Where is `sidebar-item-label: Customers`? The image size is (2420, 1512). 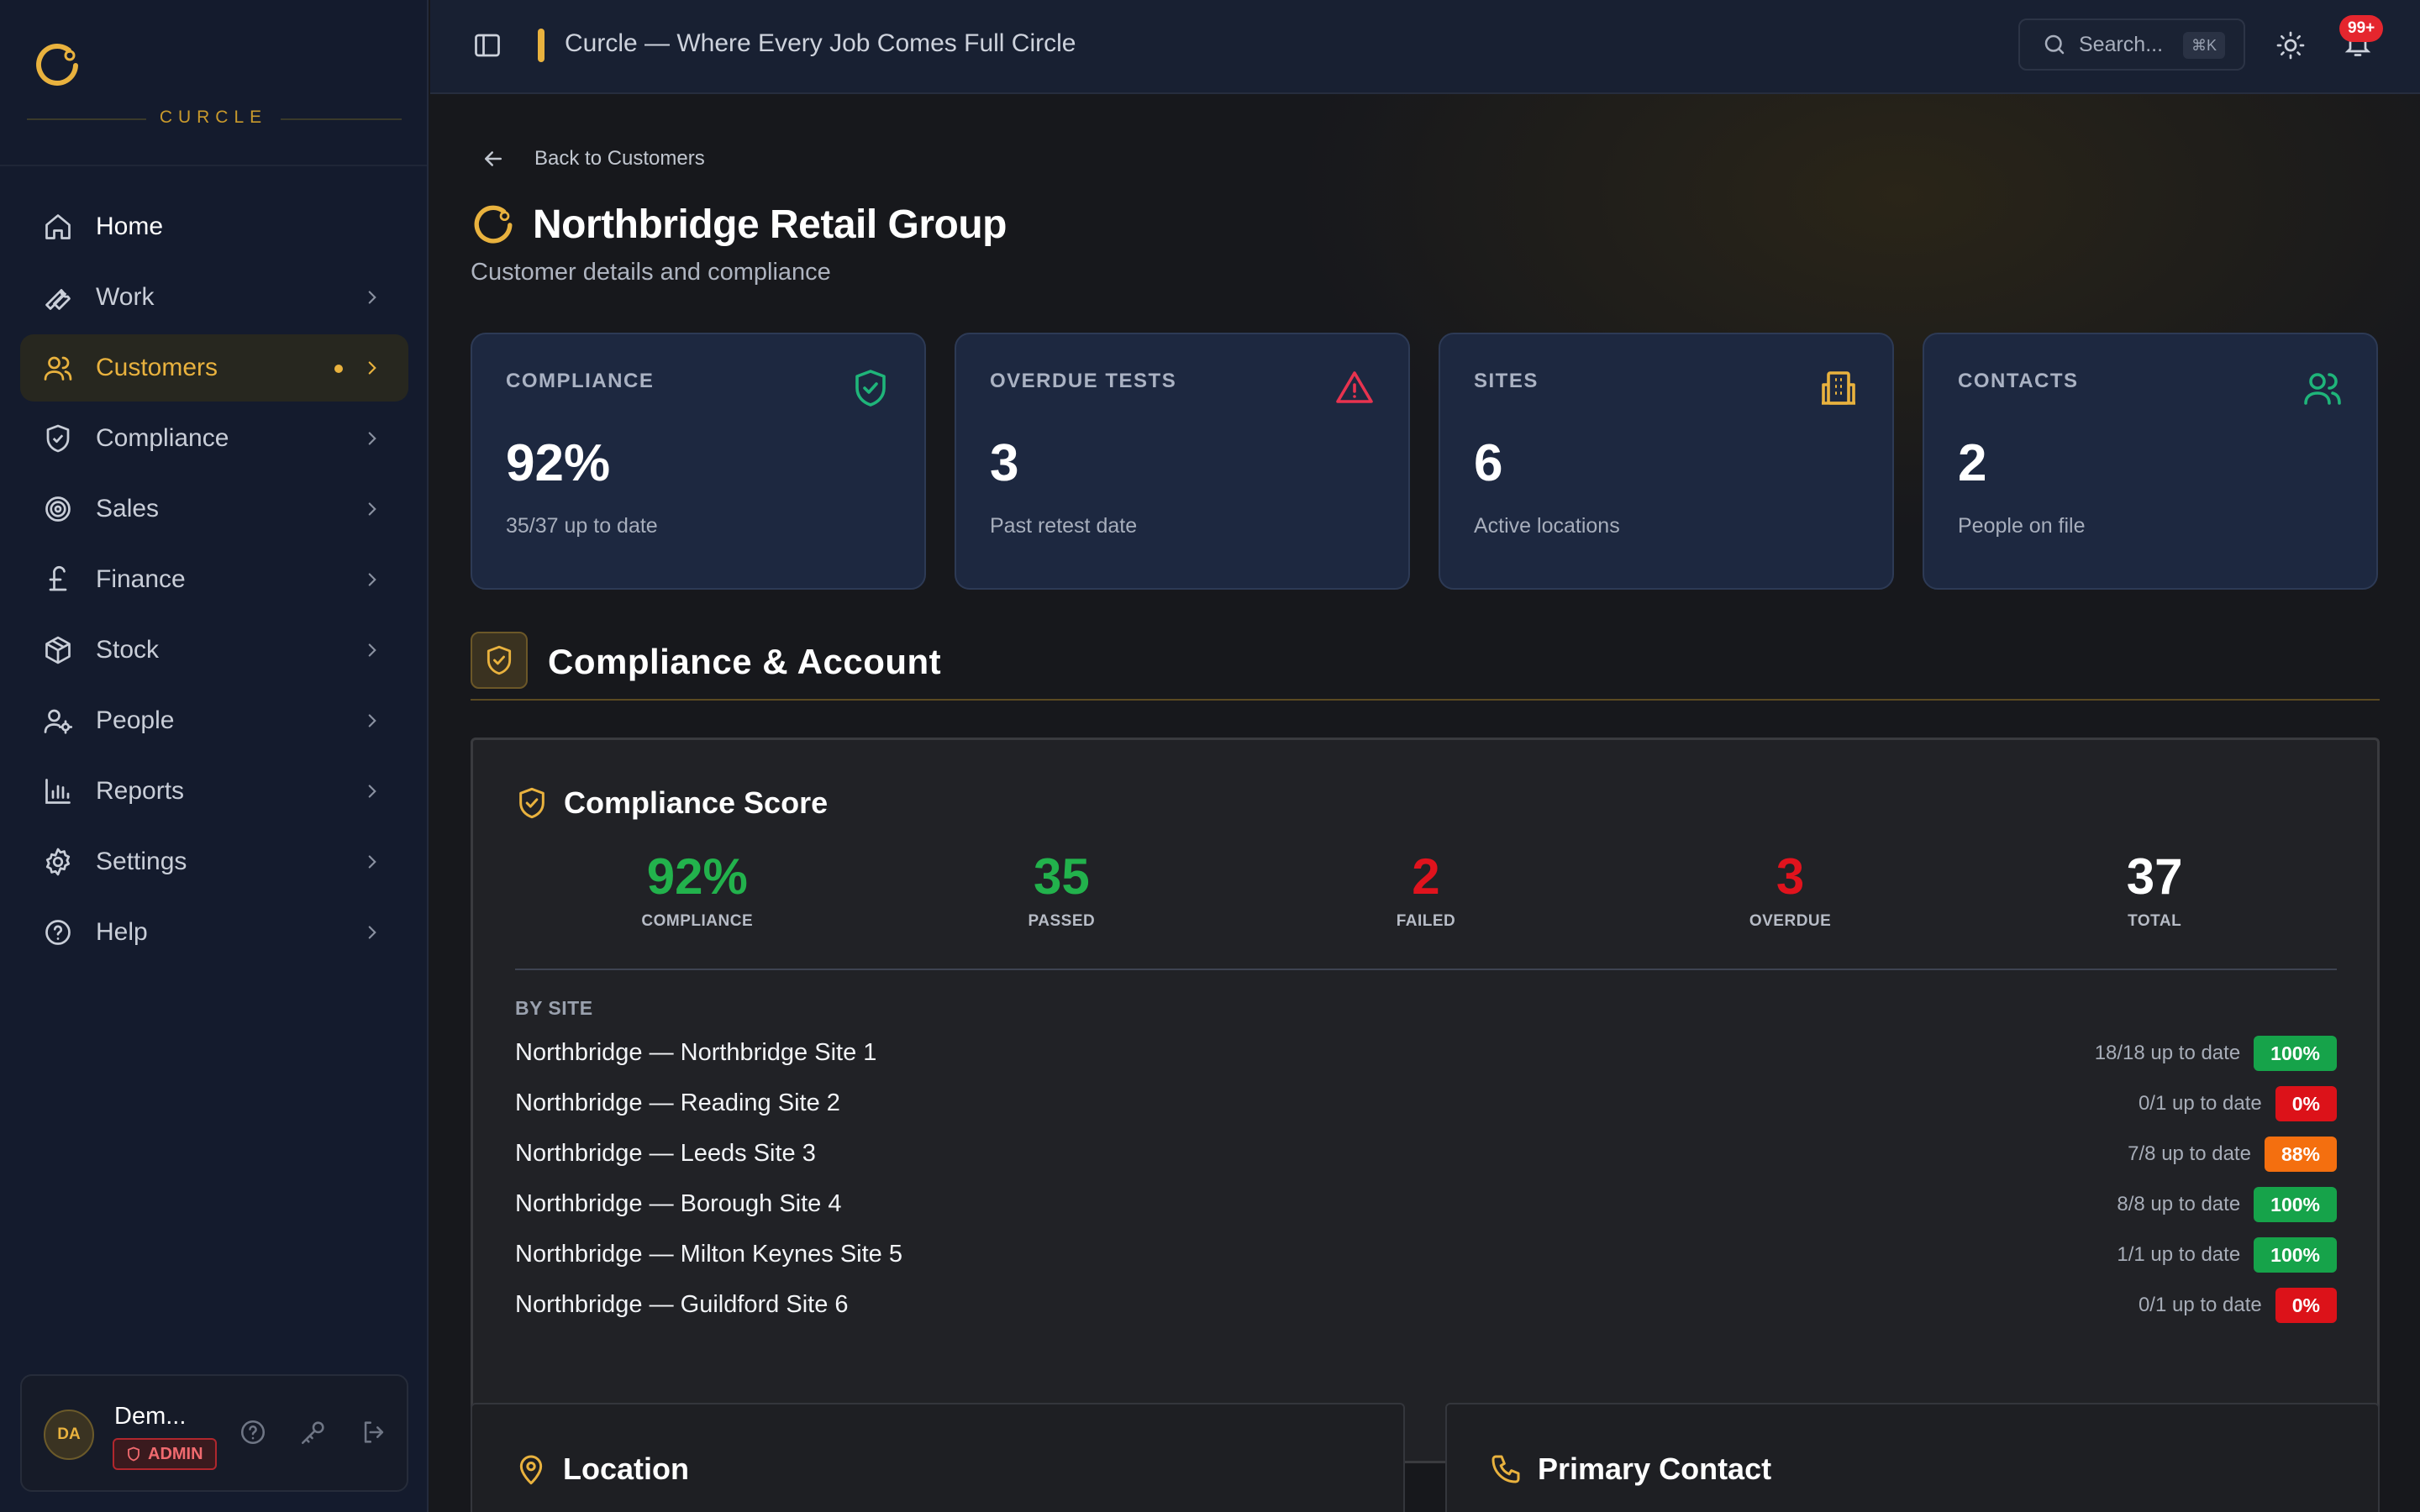 sidebar-item-label: Customers is located at coordinates (157, 367).